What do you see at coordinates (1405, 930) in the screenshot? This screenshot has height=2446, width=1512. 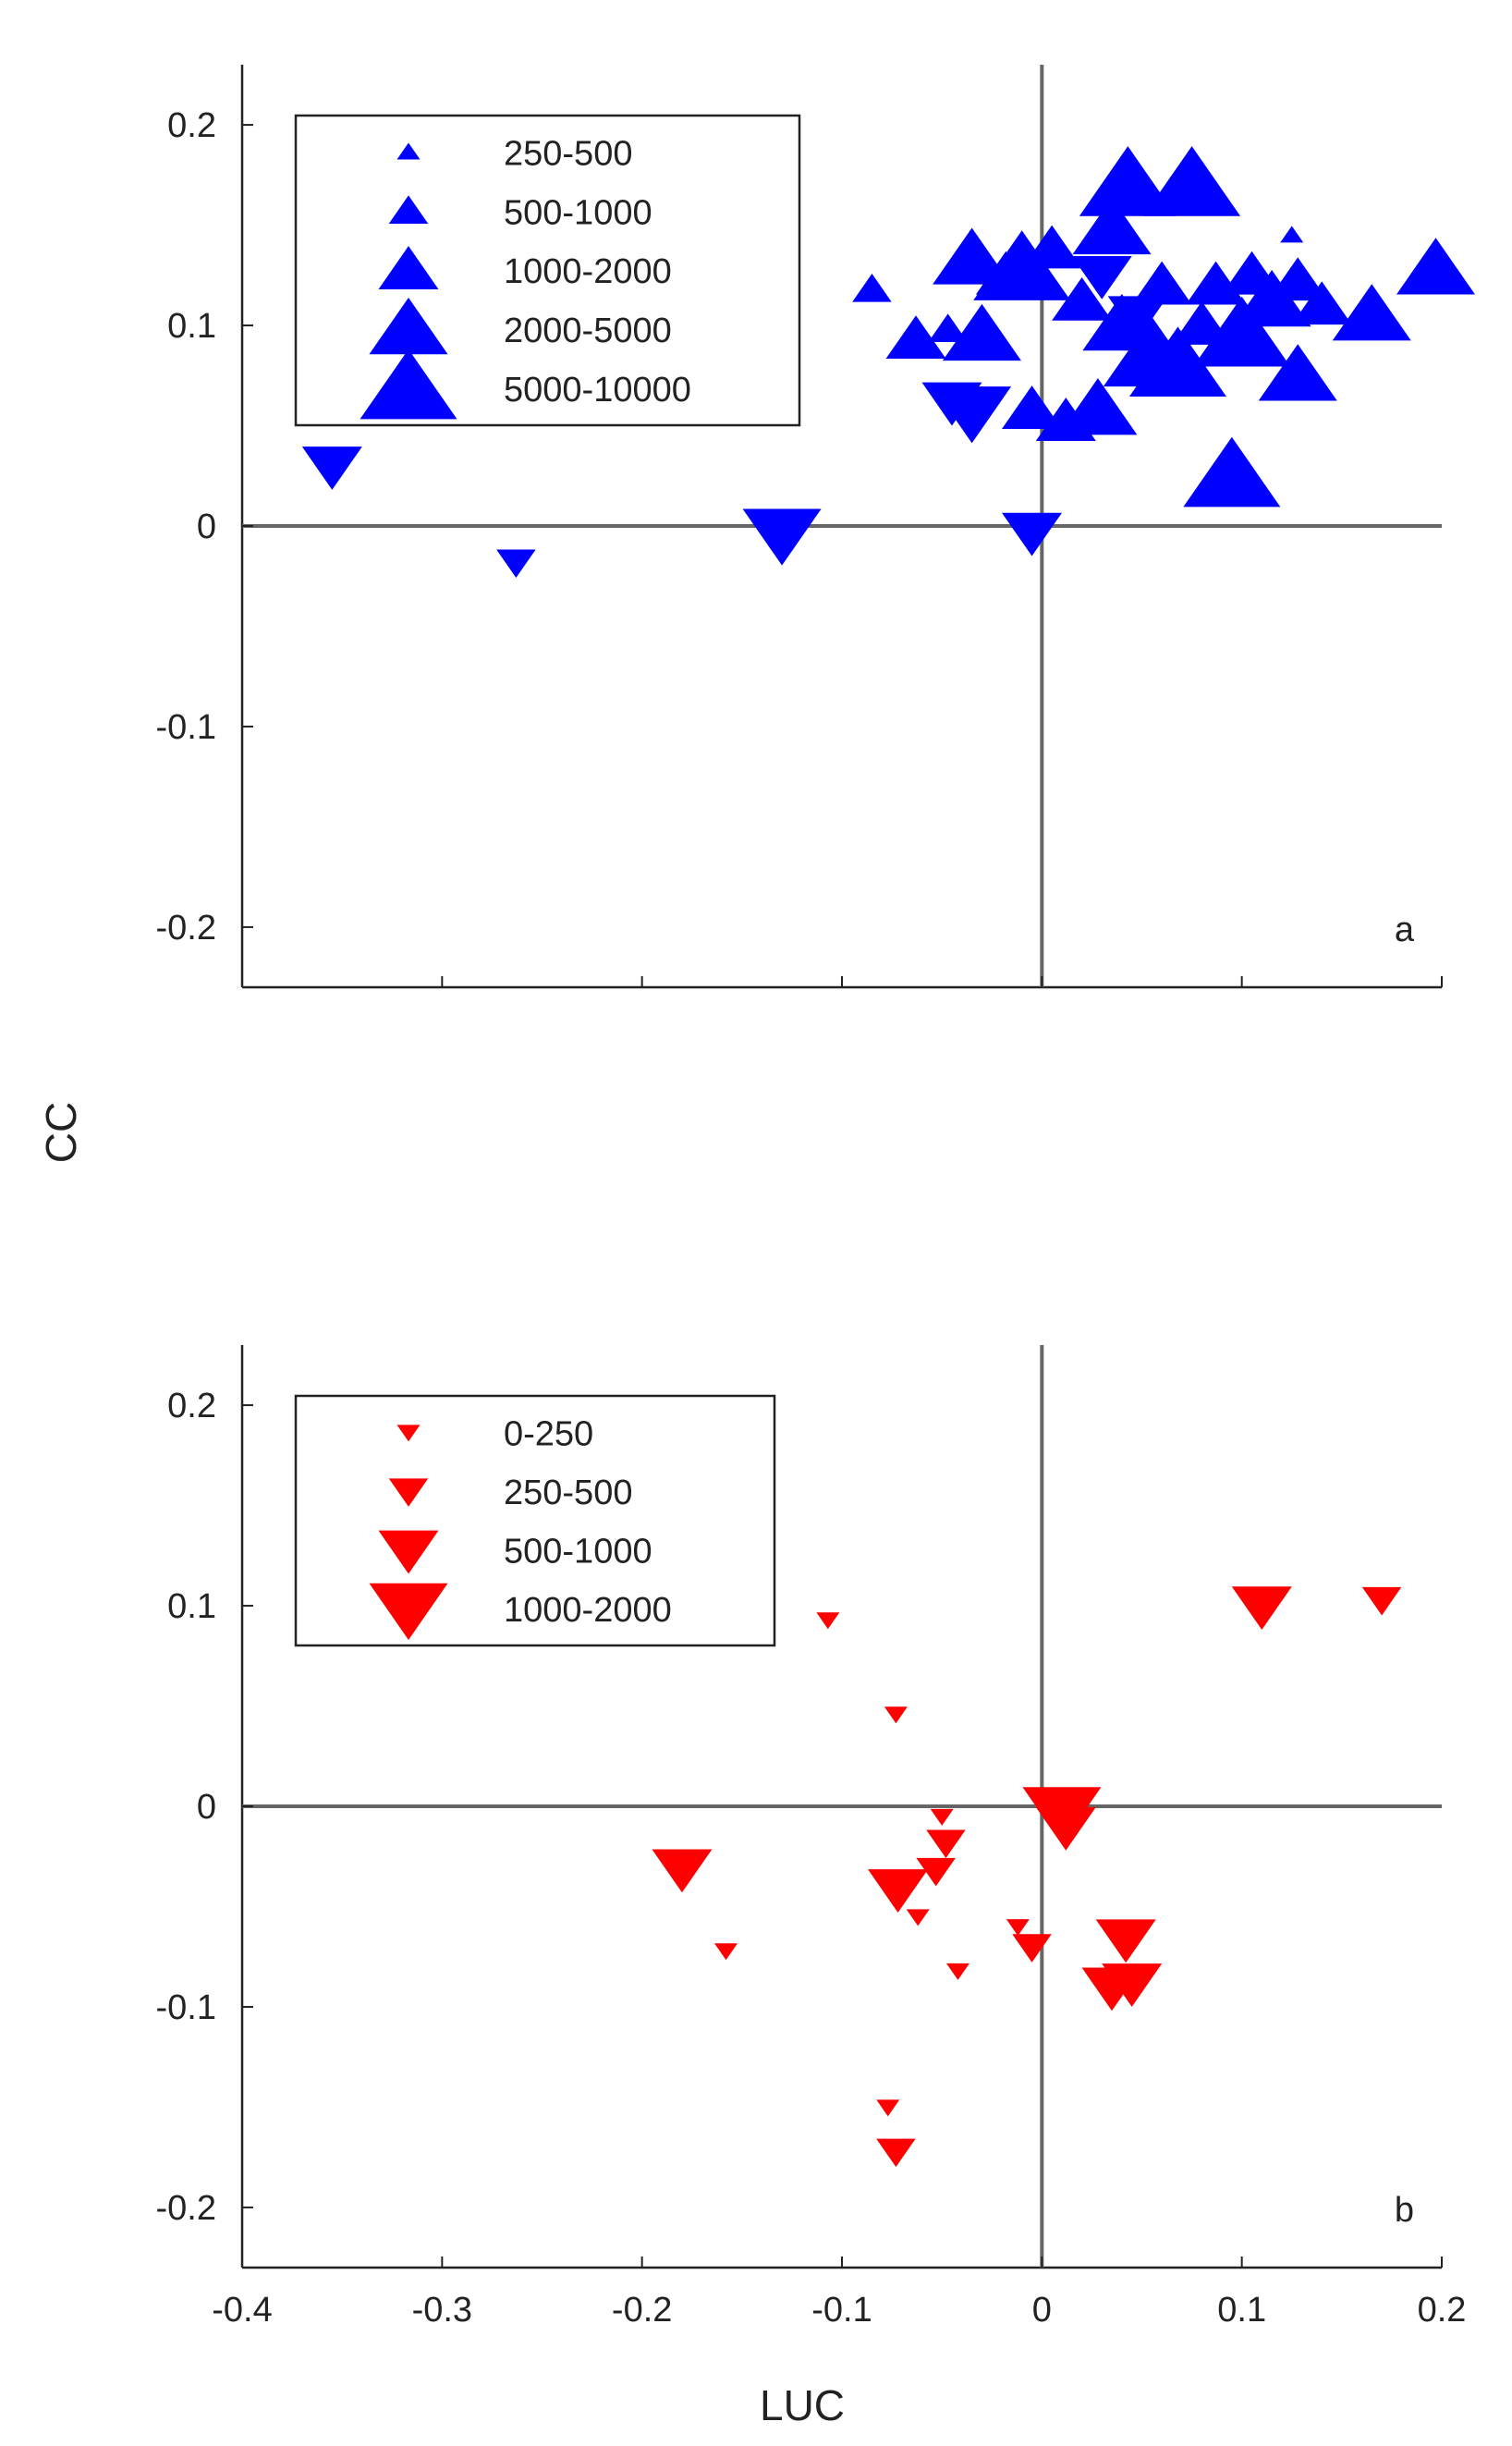 I see `panel-label: a` at bounding box center [1405, 930].